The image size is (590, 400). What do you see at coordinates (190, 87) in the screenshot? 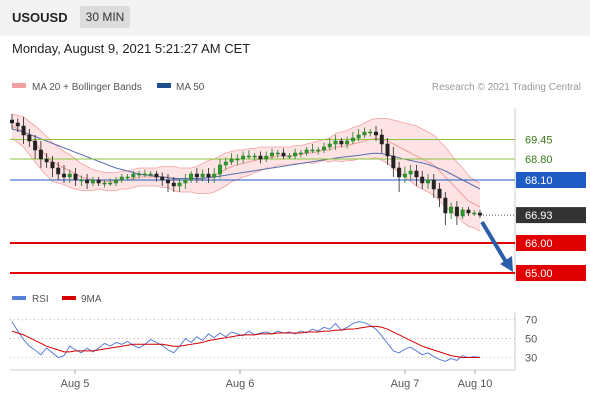
I see `ma50-legend-label: MA 50` at bounding box center [190, 87].